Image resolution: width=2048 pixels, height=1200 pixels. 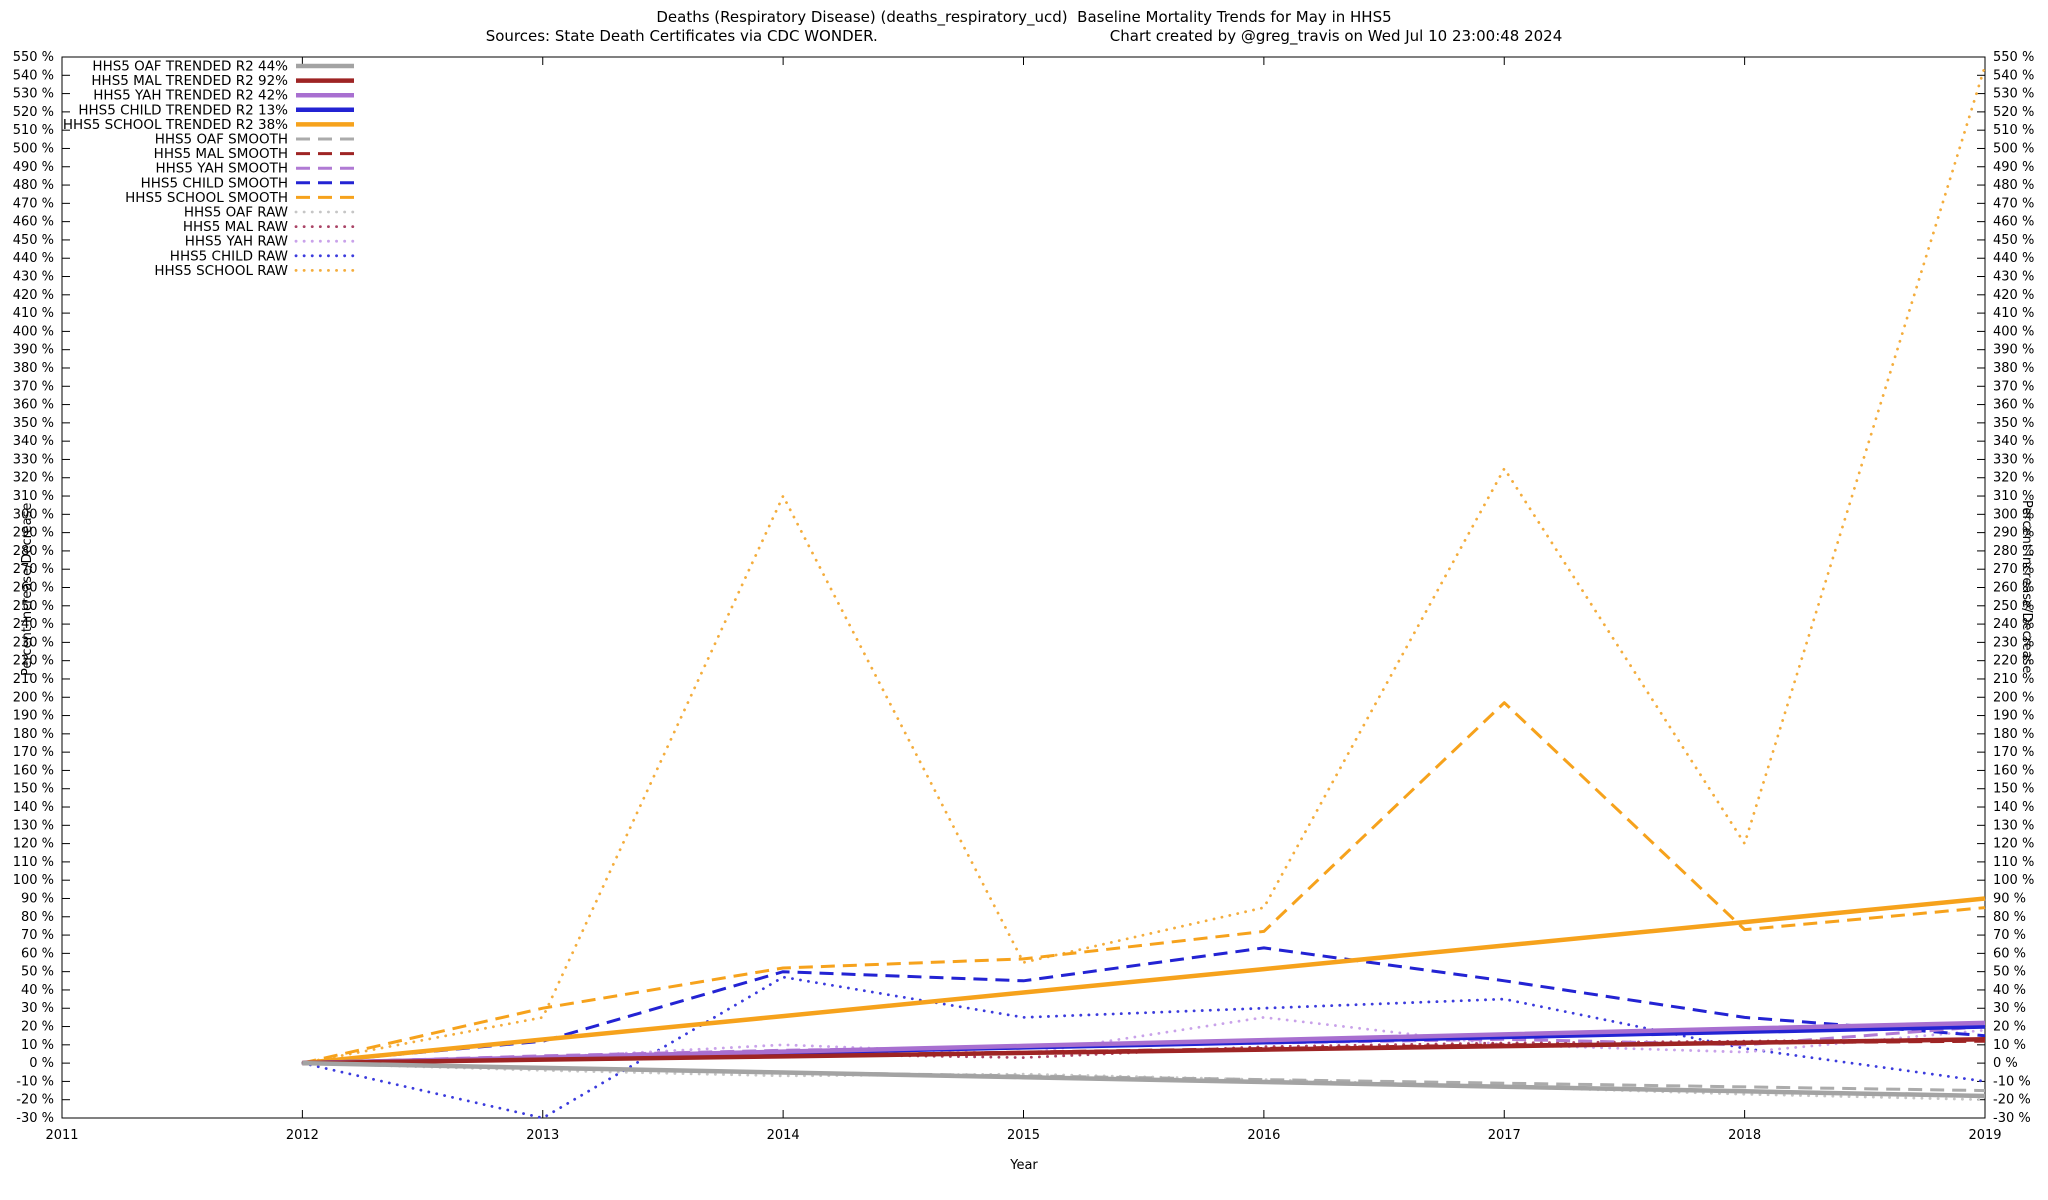 I want to click on y-tick-label-right: 230 %, so click(x=2013, y=642).